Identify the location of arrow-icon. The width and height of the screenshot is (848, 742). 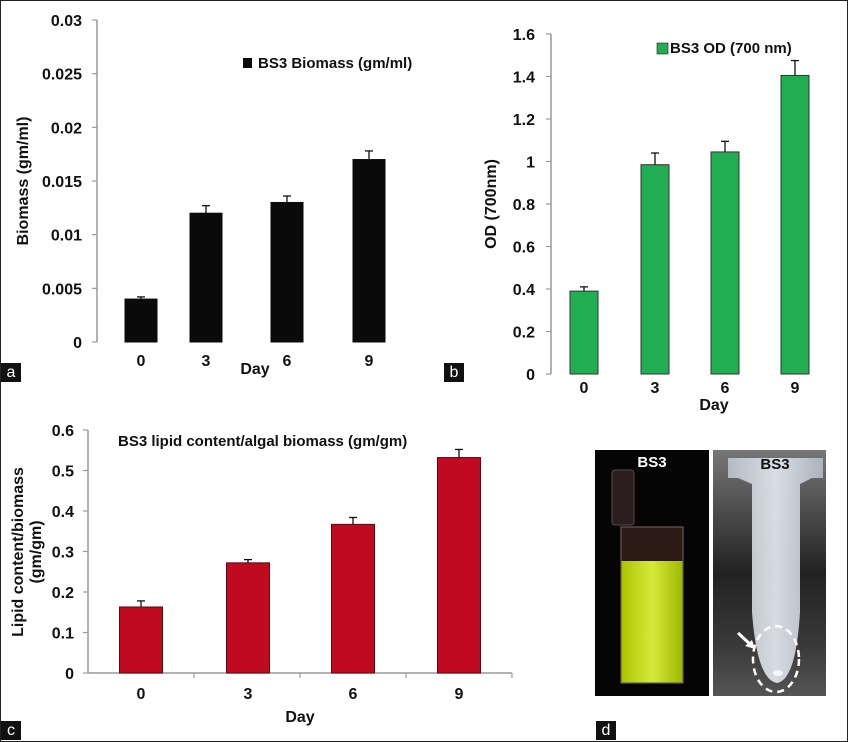
(745, 640).